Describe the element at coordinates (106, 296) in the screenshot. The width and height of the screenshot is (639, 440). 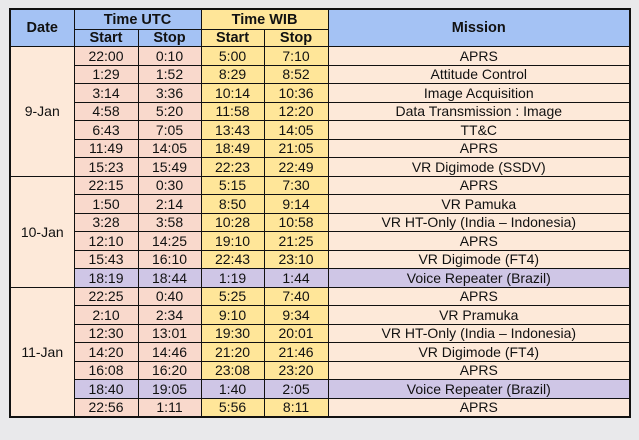
I see `utc-start-cell: 22:25` at that location.